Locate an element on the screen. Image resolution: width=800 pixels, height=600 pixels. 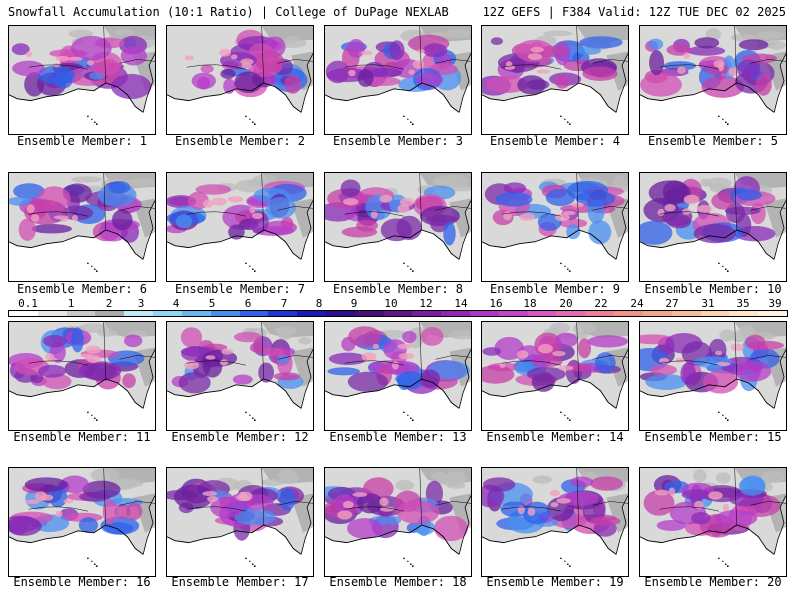
color-scale-tick-label: 14 is located at coordinates (461, 303).